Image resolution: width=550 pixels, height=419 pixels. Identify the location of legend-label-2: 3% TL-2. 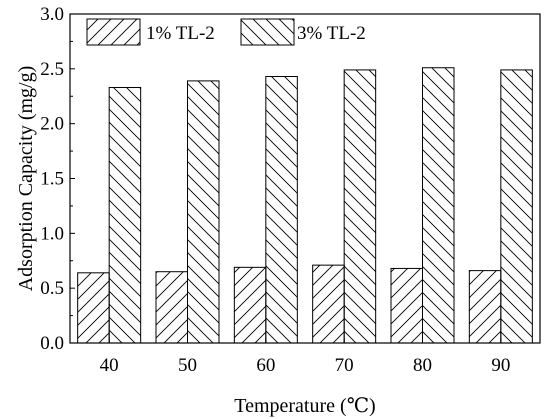
(331, 33).